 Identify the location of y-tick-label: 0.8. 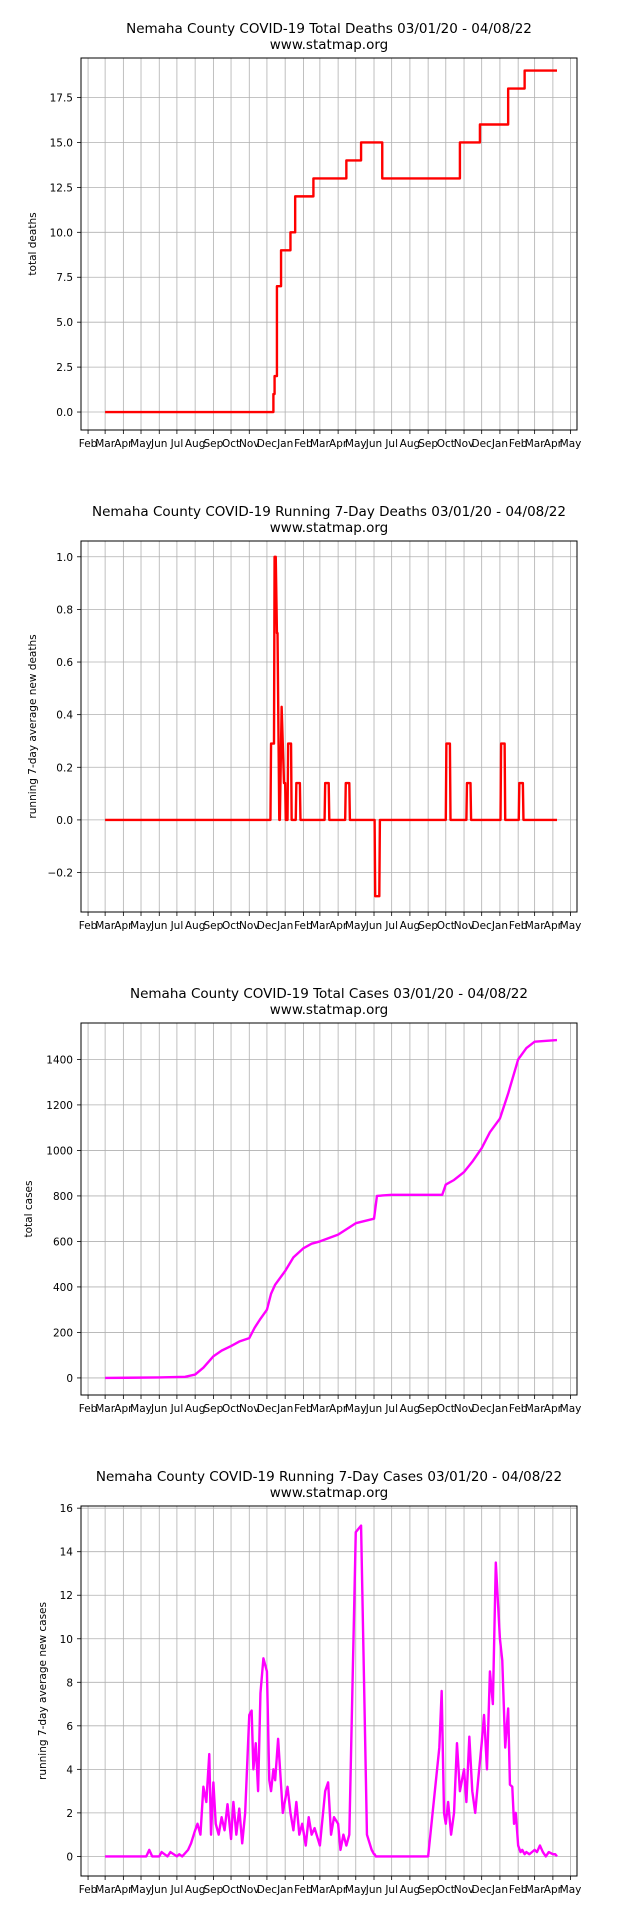
(64, 610).